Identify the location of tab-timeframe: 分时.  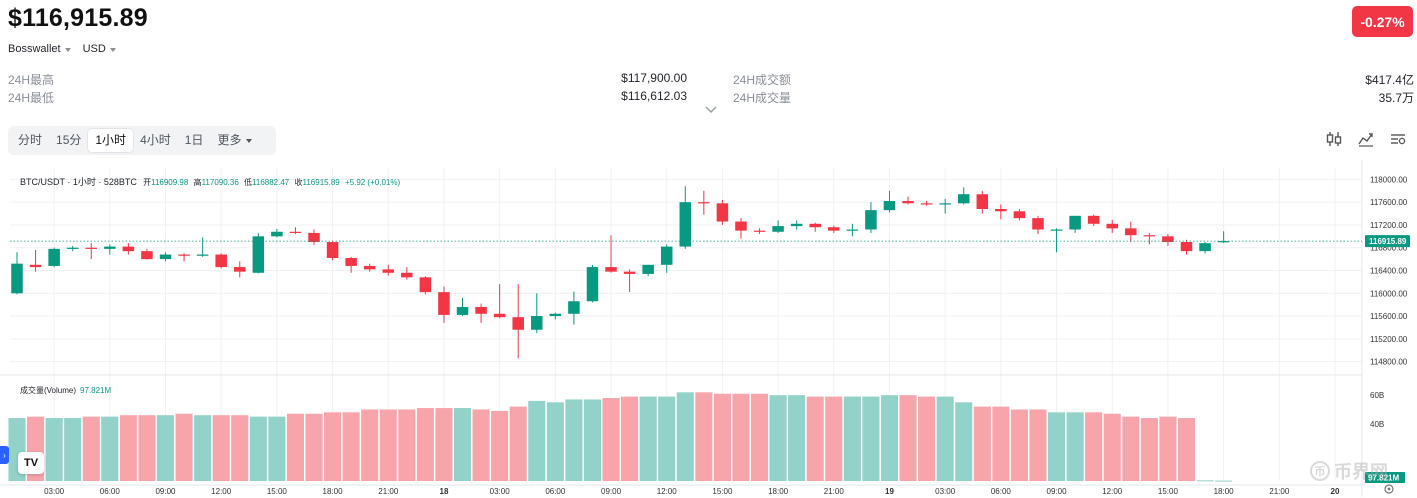
(30, 140).